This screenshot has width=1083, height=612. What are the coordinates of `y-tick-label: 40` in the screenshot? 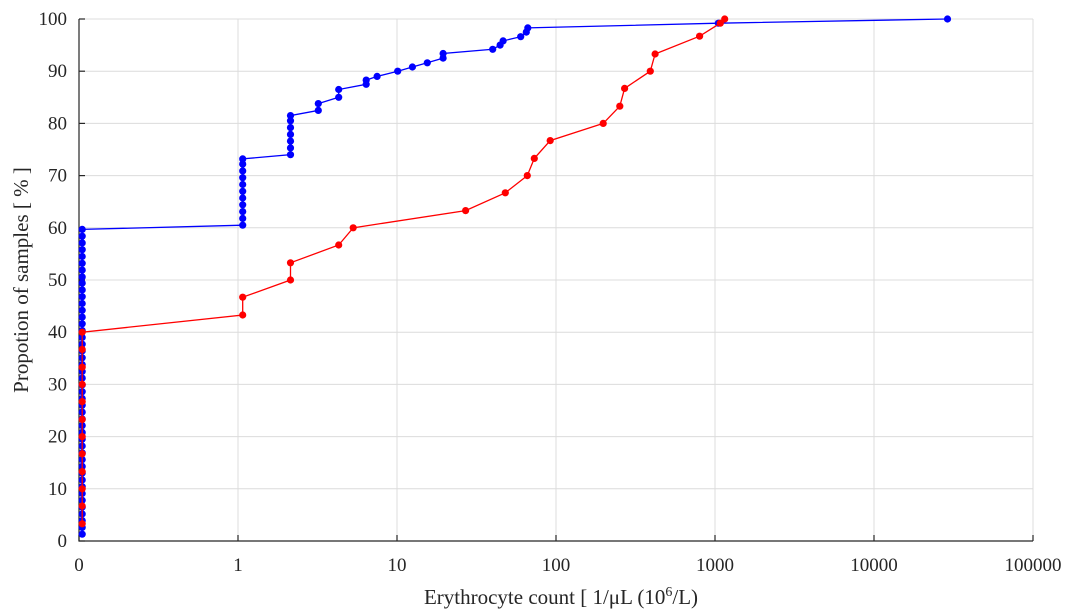 It's located at (57, 332).